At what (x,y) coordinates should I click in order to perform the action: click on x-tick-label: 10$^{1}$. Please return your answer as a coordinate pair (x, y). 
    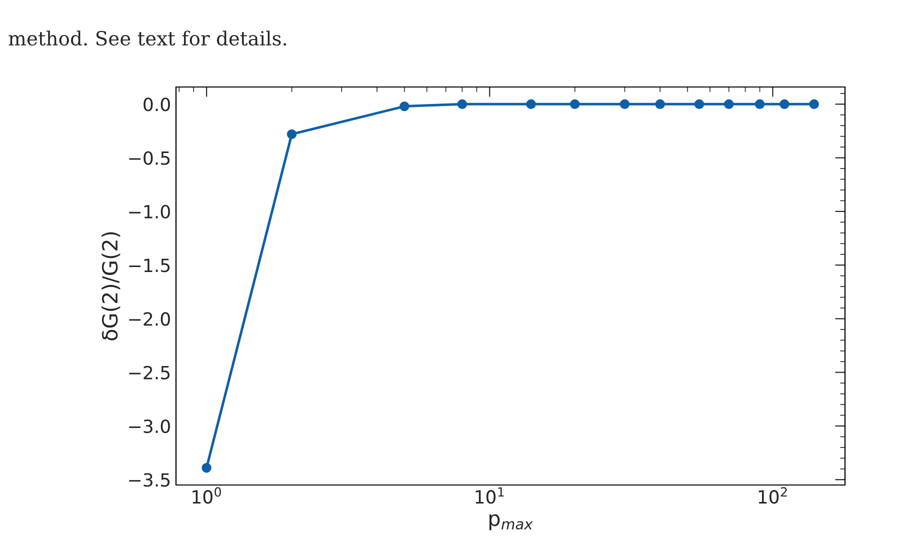
    Looking at the image, I should click on (490, 495).